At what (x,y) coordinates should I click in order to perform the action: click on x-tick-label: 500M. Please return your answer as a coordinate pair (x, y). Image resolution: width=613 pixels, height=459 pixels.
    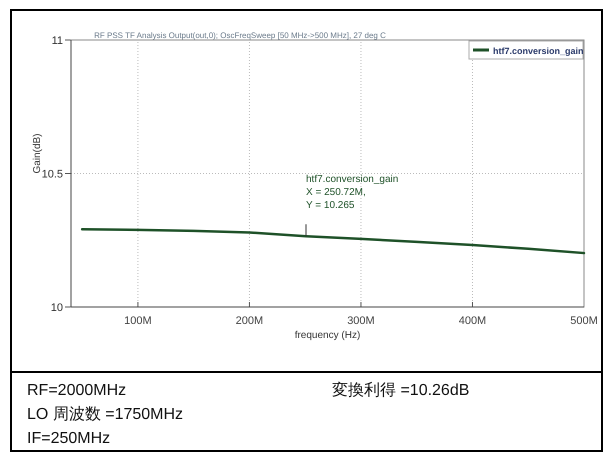
    Looking at the image, I should click on (584, 321).